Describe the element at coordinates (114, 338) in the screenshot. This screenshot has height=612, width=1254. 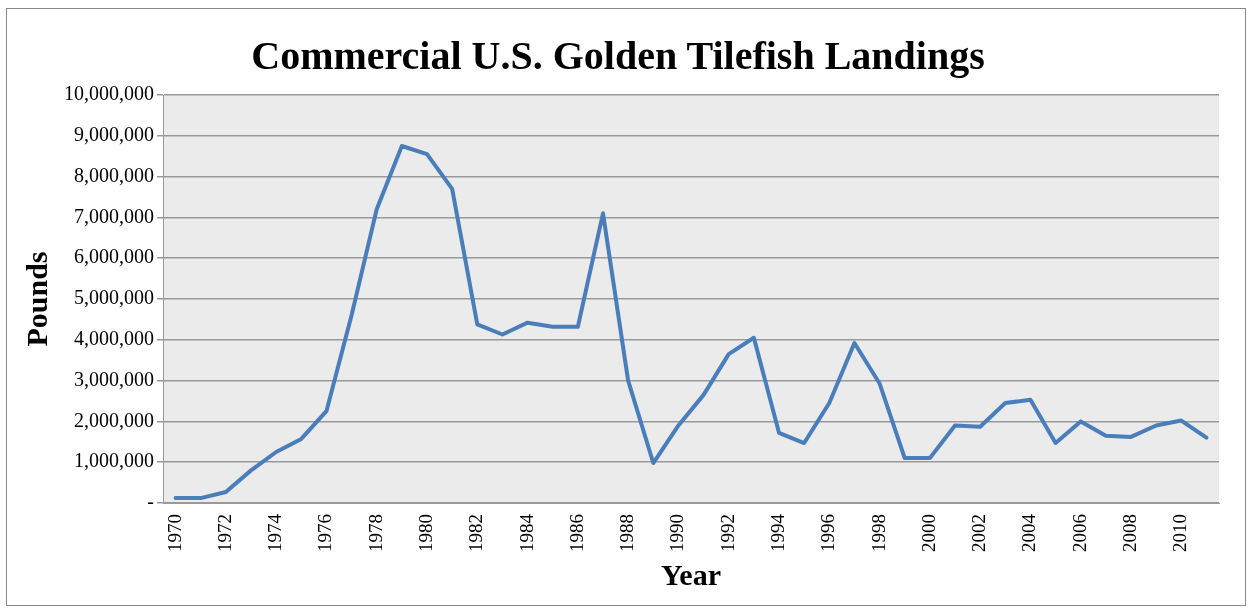
I see `y-tick-label: 4,000,000` at that location.